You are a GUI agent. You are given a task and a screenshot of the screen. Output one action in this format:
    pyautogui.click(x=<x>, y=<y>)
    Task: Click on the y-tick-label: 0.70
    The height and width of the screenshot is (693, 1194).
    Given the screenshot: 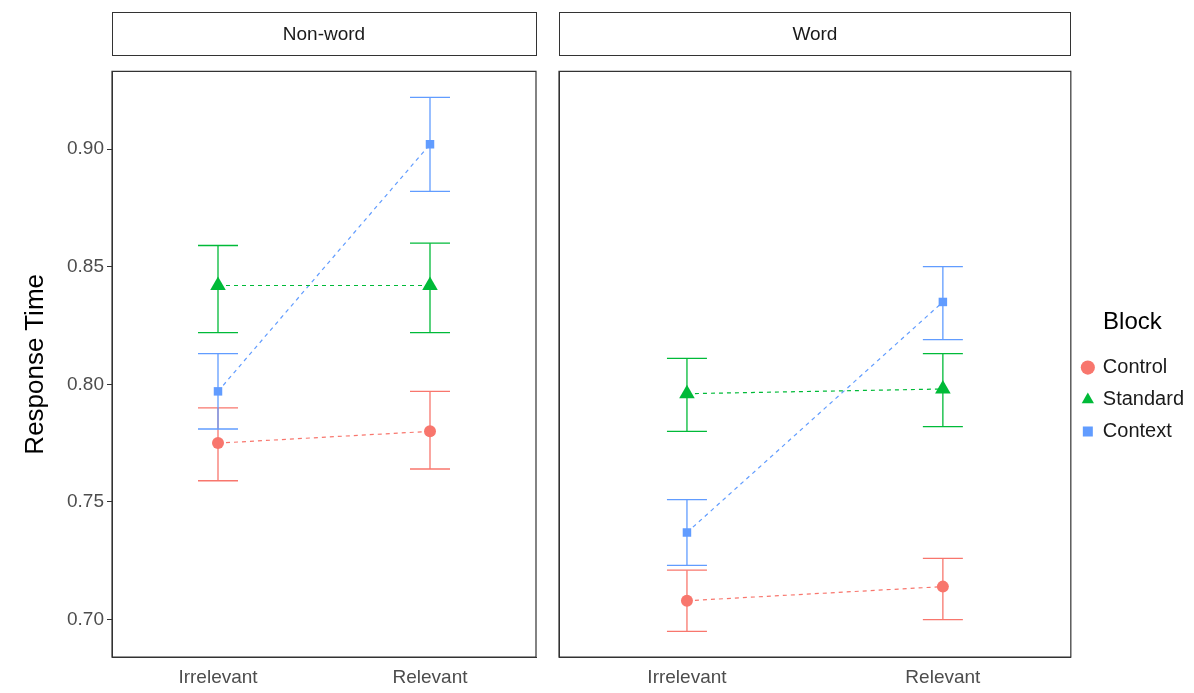 What is the action you would take?
    pyautogui.click(x=85, y=618)
    